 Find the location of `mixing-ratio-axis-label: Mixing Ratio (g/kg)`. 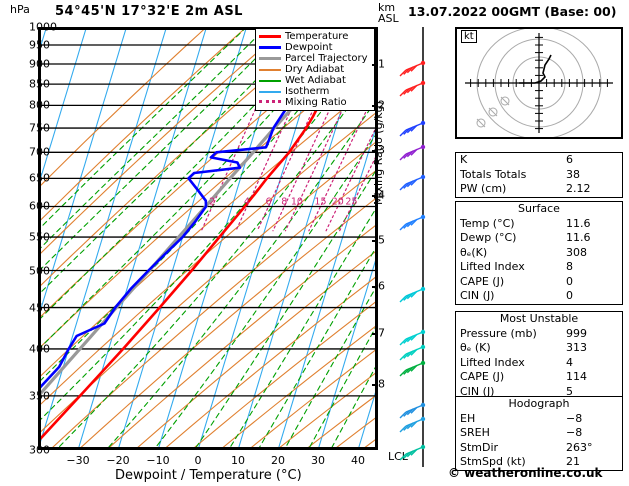

mixing-ratio-axis-label: Mixing Ratio (g/kg) is located at coordinates (378, 153).